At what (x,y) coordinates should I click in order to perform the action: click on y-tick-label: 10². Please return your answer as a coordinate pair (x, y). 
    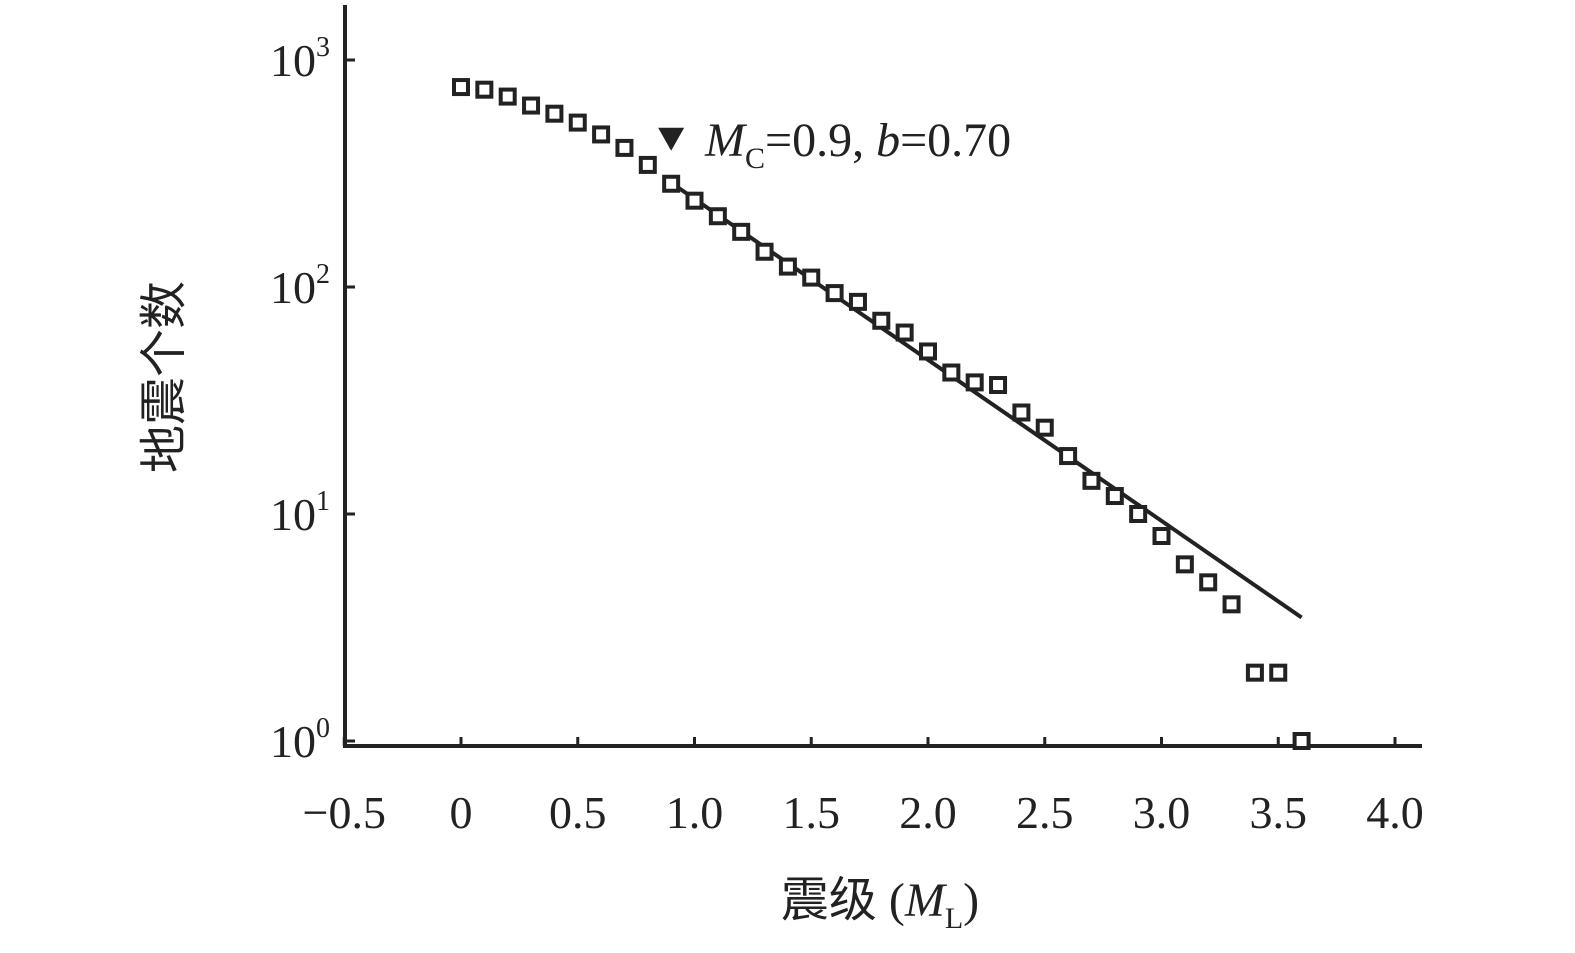
    Looking at the image, I should click on (300, 286).